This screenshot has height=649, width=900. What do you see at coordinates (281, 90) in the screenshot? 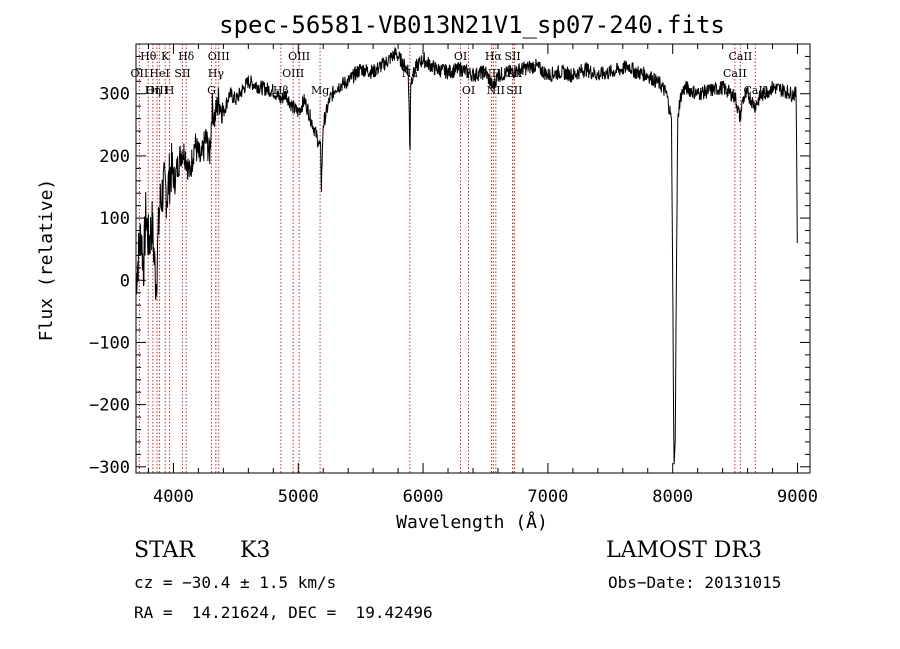
I see `line-label: Hβ` at bounding box center [281, 90].